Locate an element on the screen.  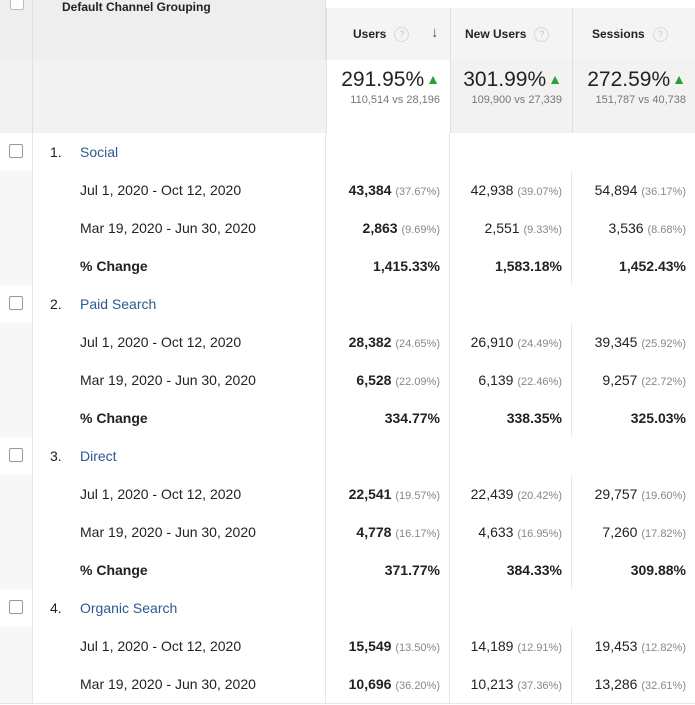
users-header-label: Users is located at coordinates (370, 34).